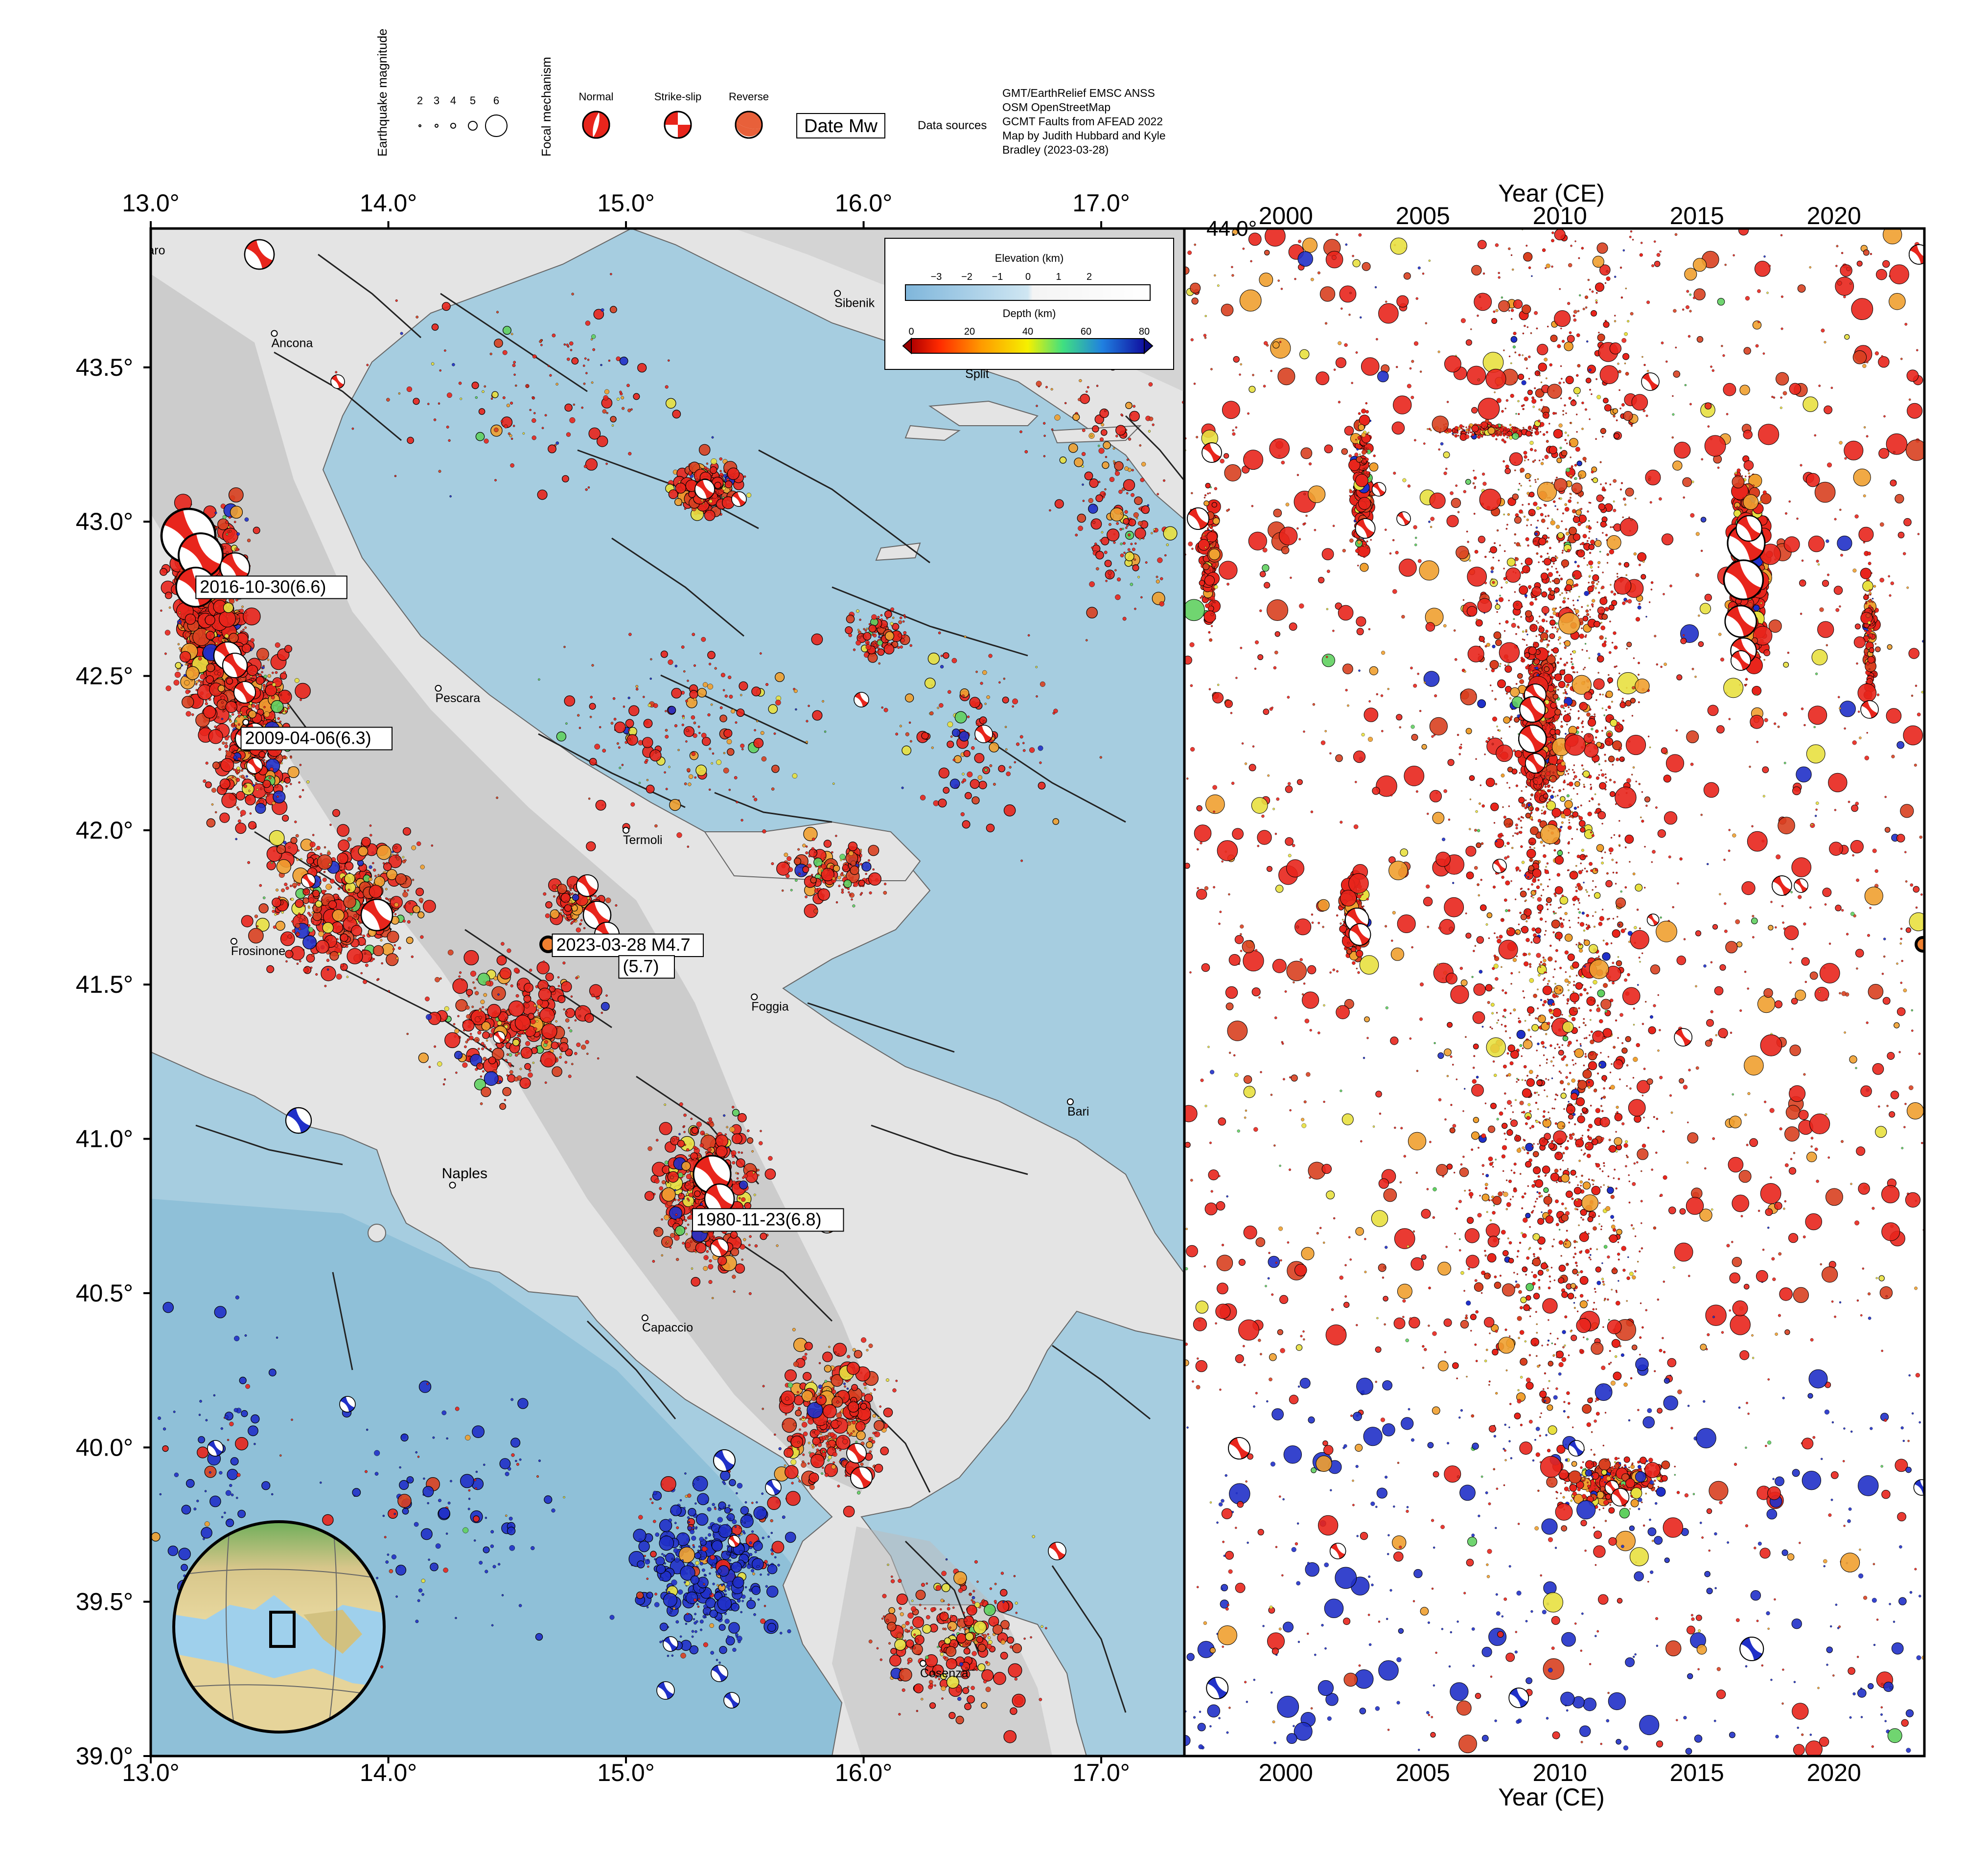  What do you see at coordinates (1056, 107) in the screenshot?
I see `data-source-line: OSM OpenStreetMap` at bounding box center [1056, 107].